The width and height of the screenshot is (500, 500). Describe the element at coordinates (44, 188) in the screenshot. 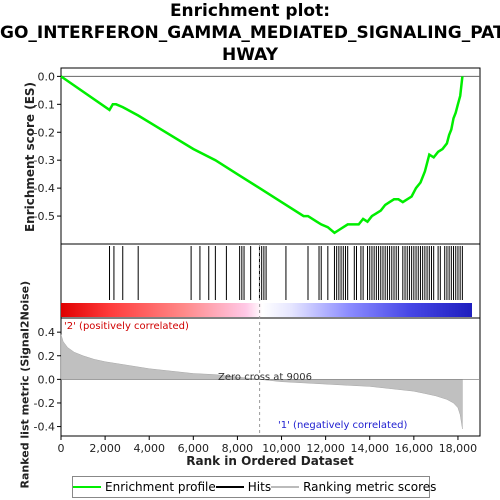

I see `es-y-tick-label: -0.4` at that location.